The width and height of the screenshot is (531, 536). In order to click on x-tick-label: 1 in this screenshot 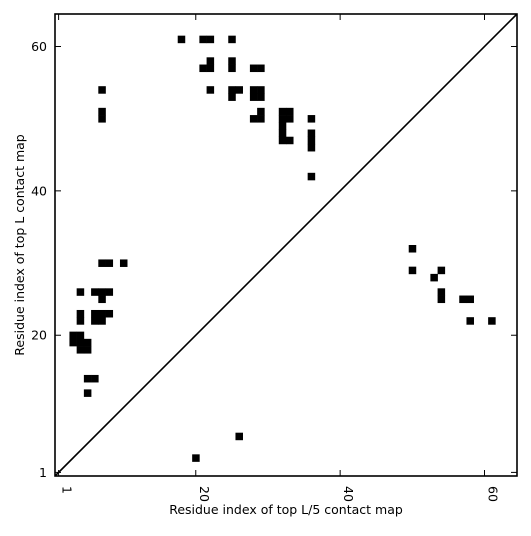, I will do `click(67, 490)`.